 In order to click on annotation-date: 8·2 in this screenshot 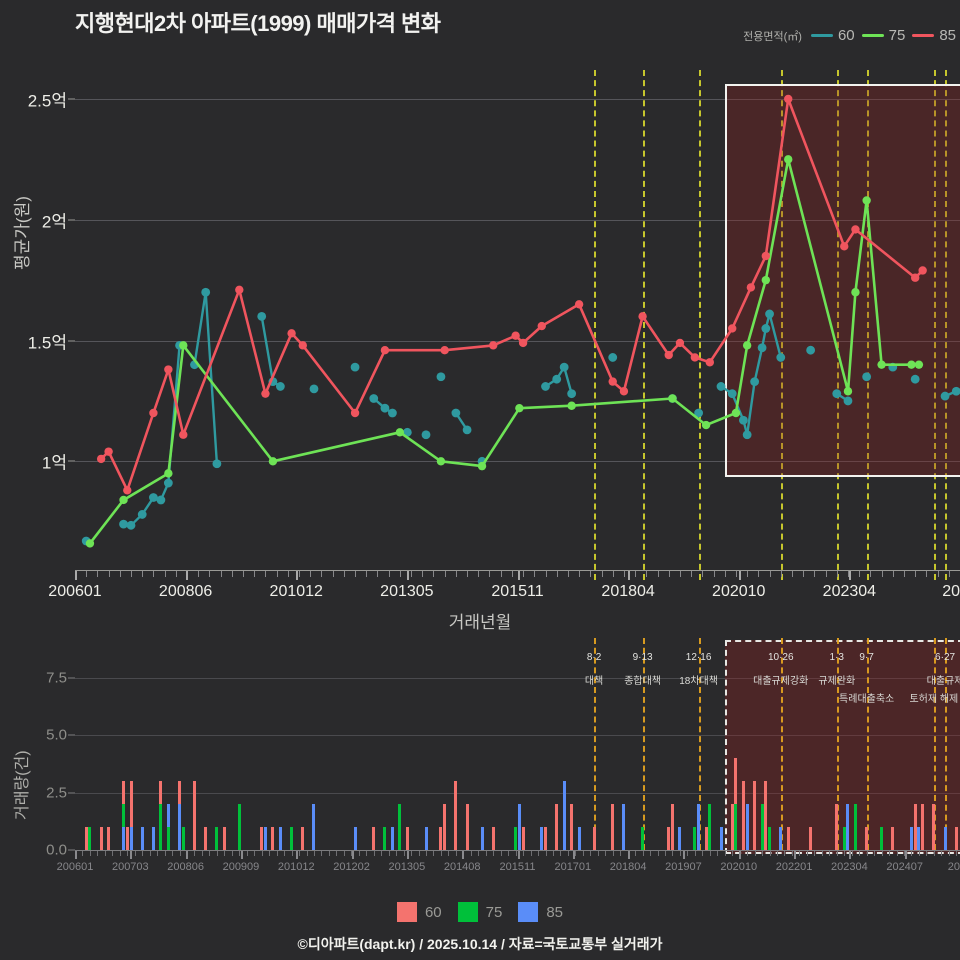, I will do `click(594, 657)`.